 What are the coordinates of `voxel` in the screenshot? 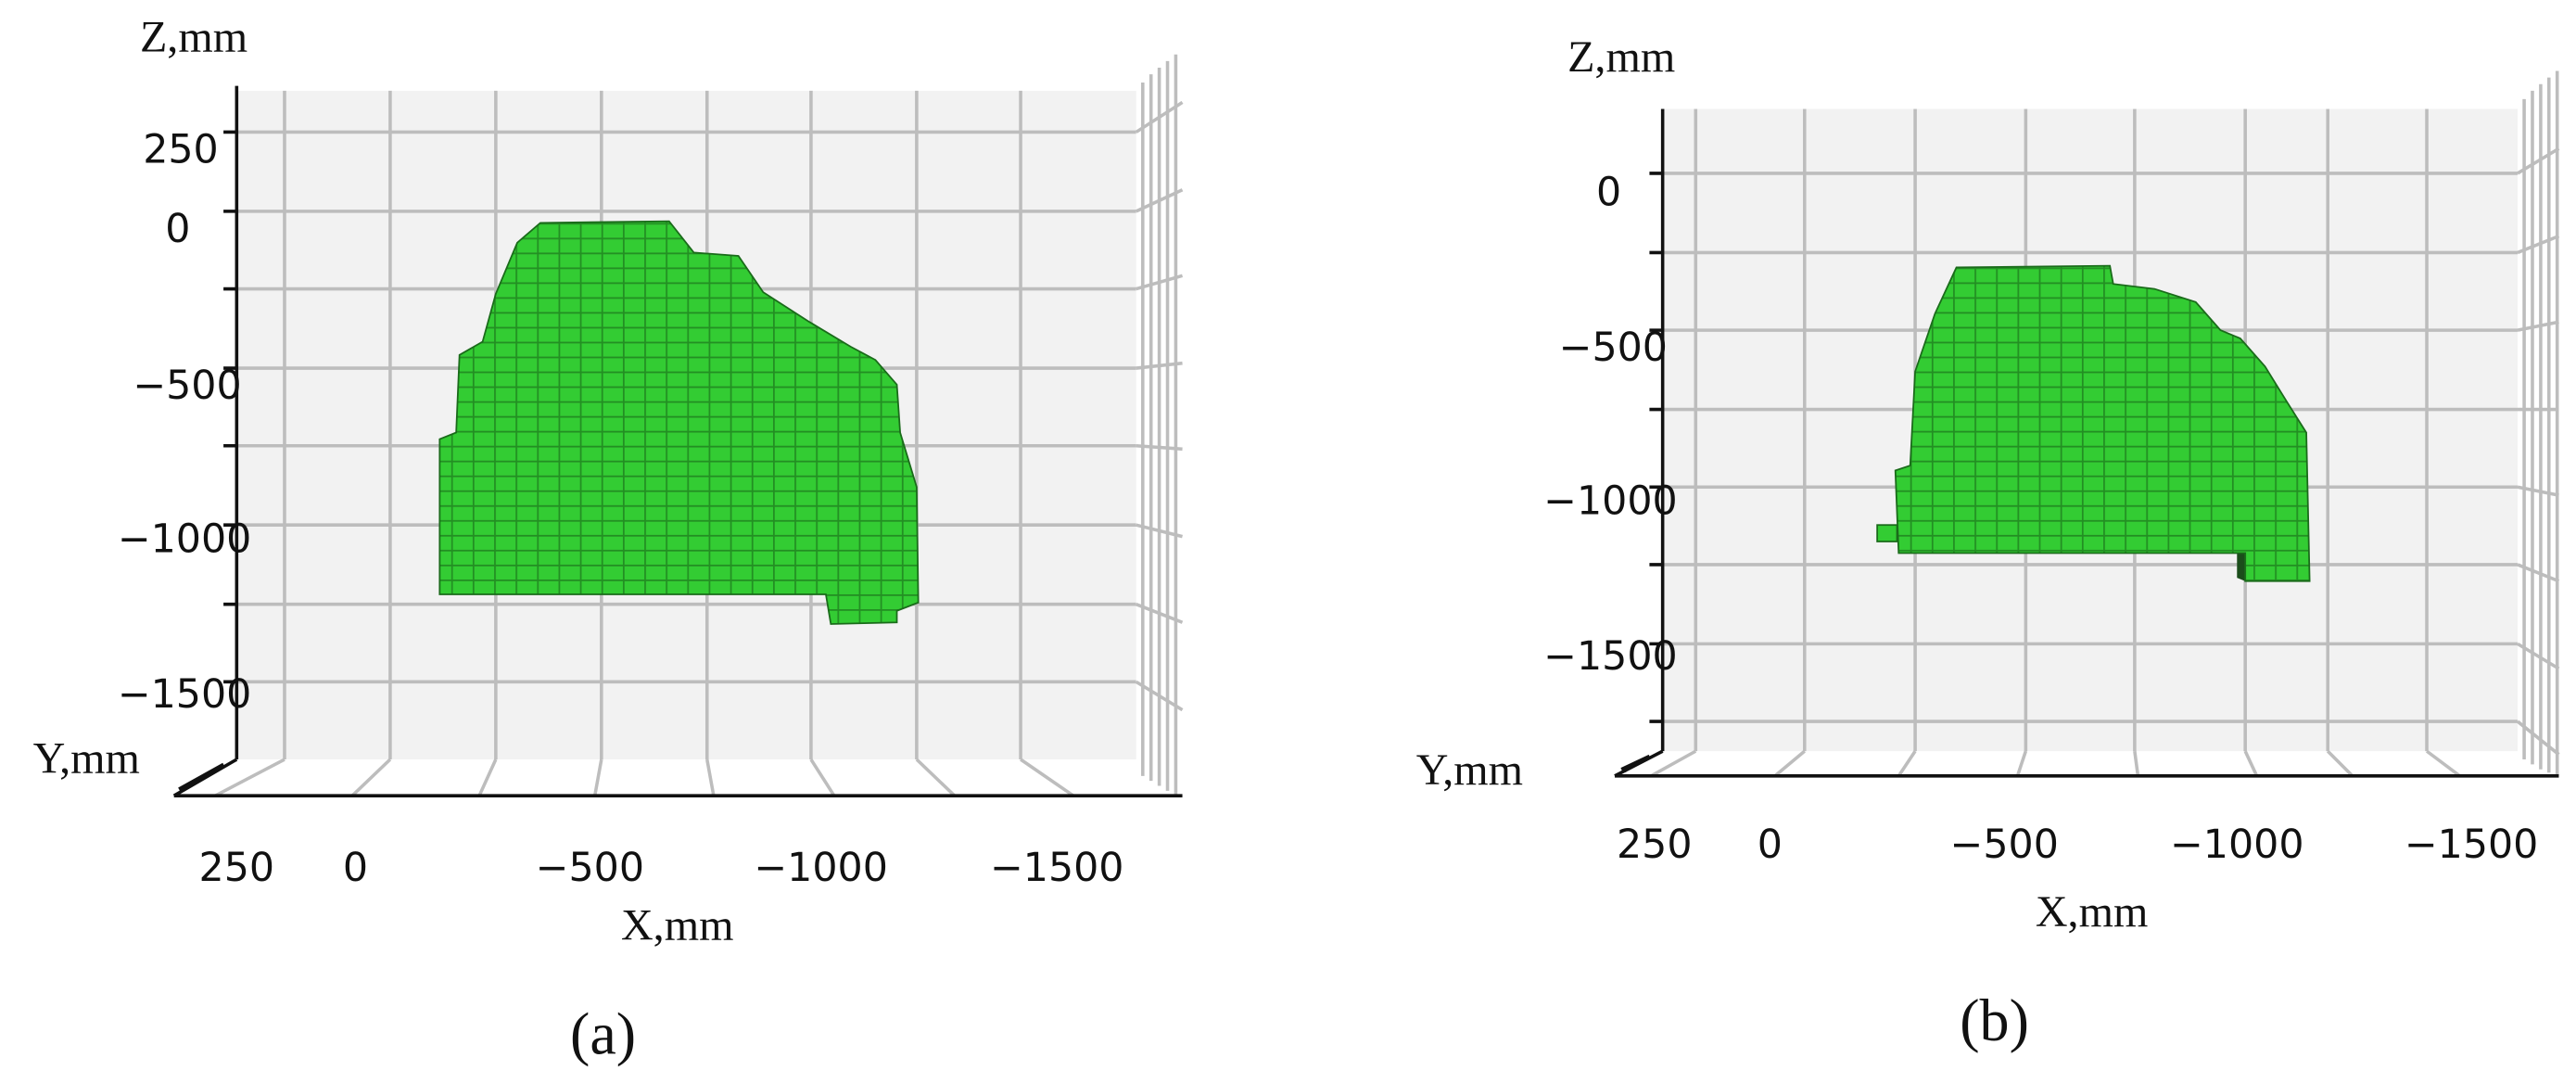 It's located at (1887, 533).